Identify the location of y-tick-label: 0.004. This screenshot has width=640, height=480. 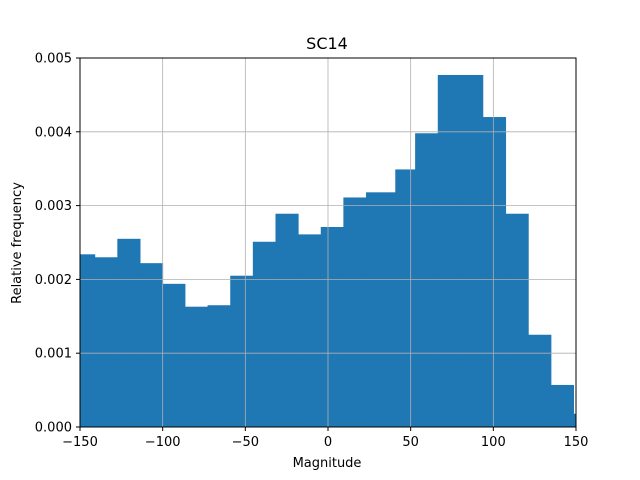
(53, 132).